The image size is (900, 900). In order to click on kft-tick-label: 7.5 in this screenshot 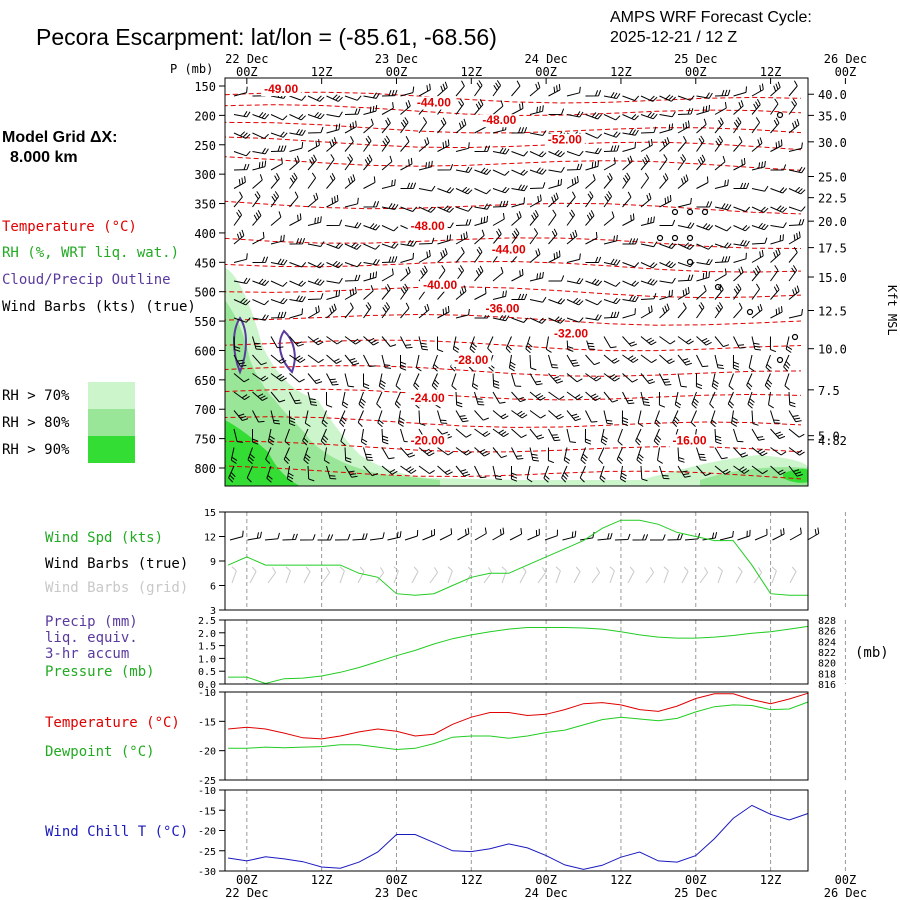, I will do `click(829, 391)`.